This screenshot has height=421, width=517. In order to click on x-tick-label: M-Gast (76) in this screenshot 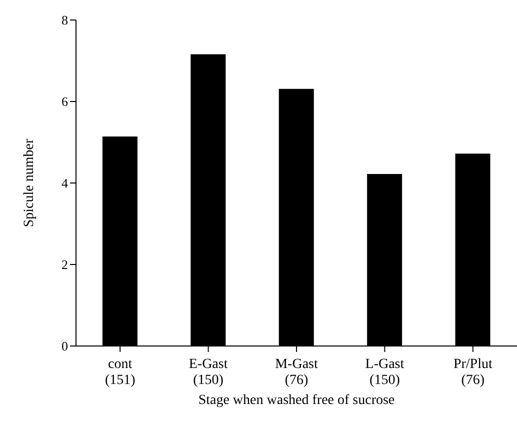, I will do `click(296, 372)`.